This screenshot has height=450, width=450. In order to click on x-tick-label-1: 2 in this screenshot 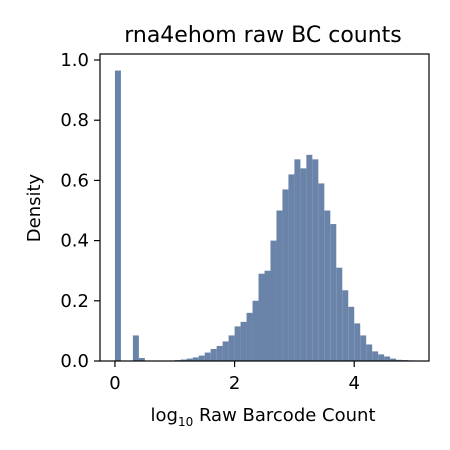, I will do `click(234, 383)`.